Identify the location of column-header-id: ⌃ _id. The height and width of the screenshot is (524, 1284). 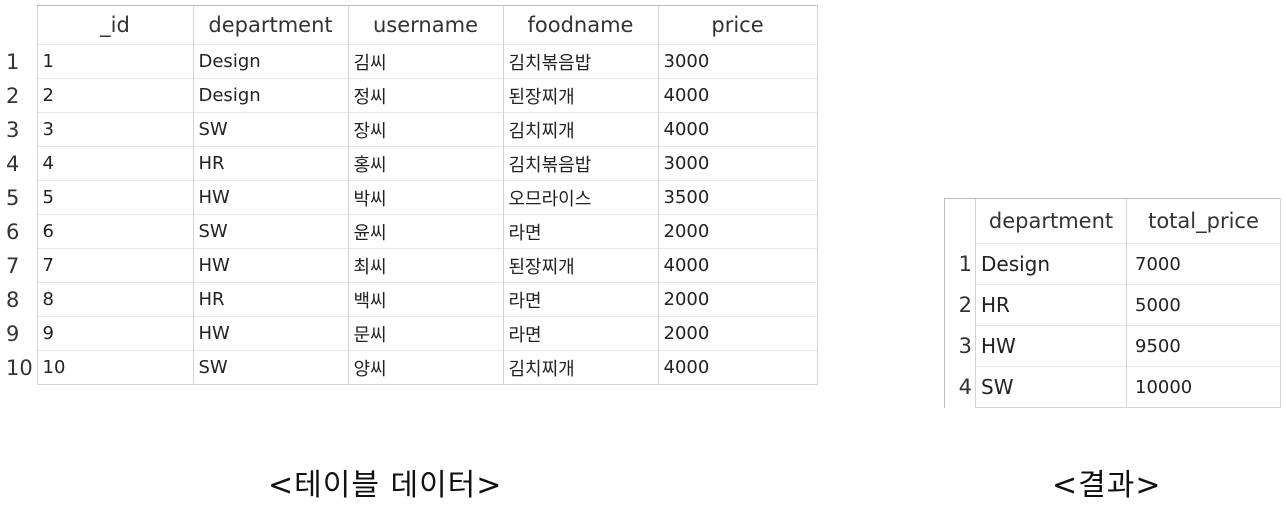
(114, 25).